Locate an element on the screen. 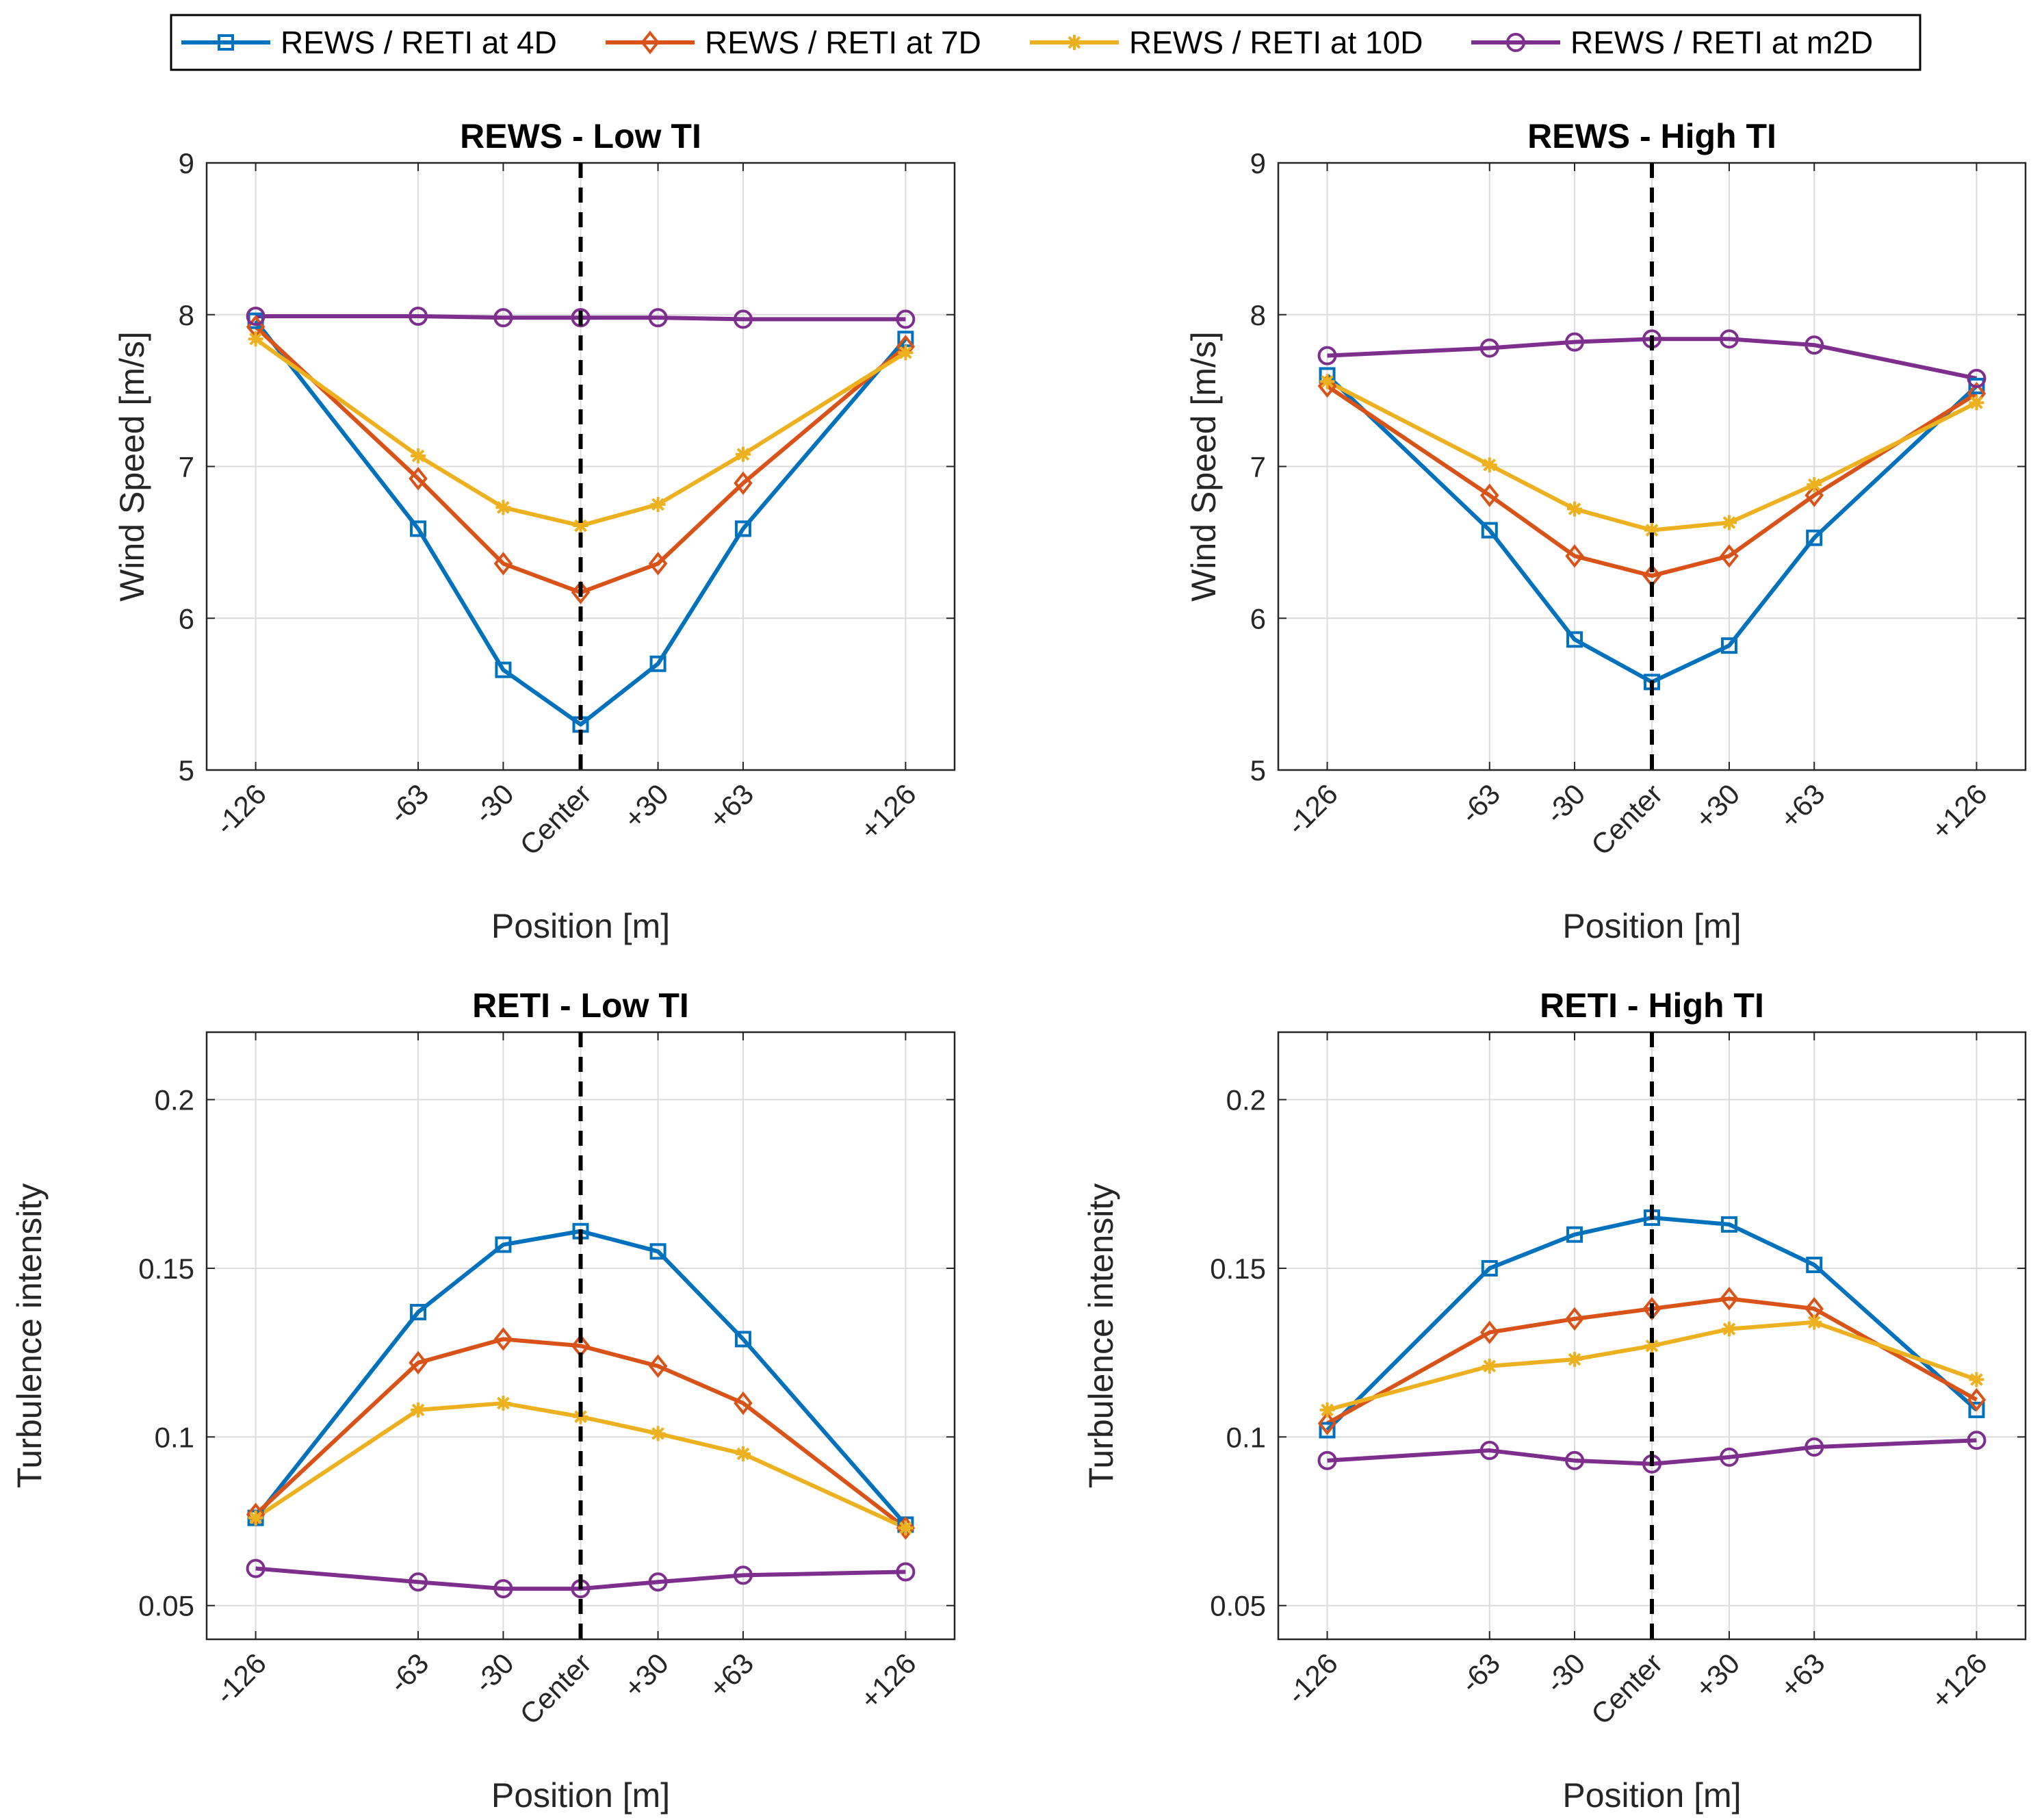 The height and width of the screenshot is (1820, 2044). y-tick-label: 8 is located at coordinates (1258, 315).